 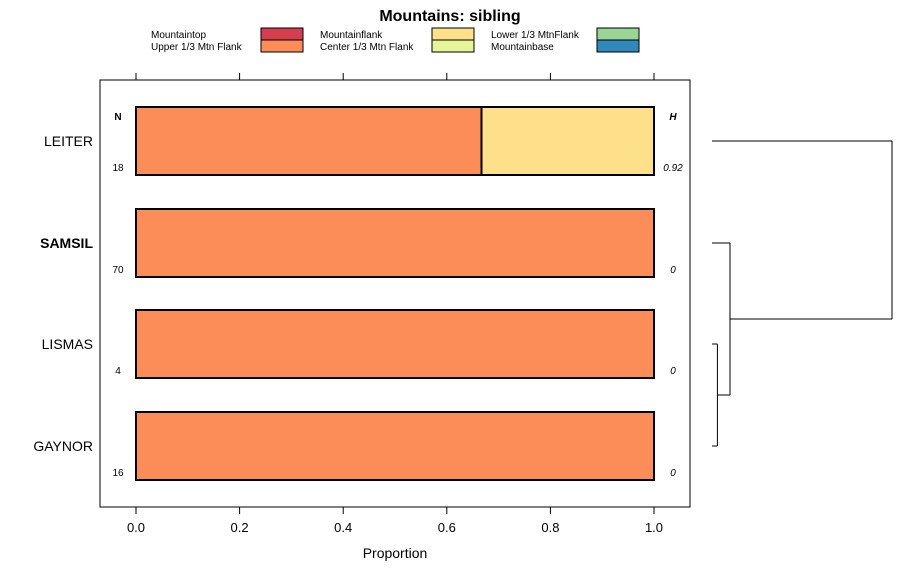 What do you see at coordinates (343, 527) in the screenshot?
I see `x-tick-label: 0.4` at bounding box center [343, 527].